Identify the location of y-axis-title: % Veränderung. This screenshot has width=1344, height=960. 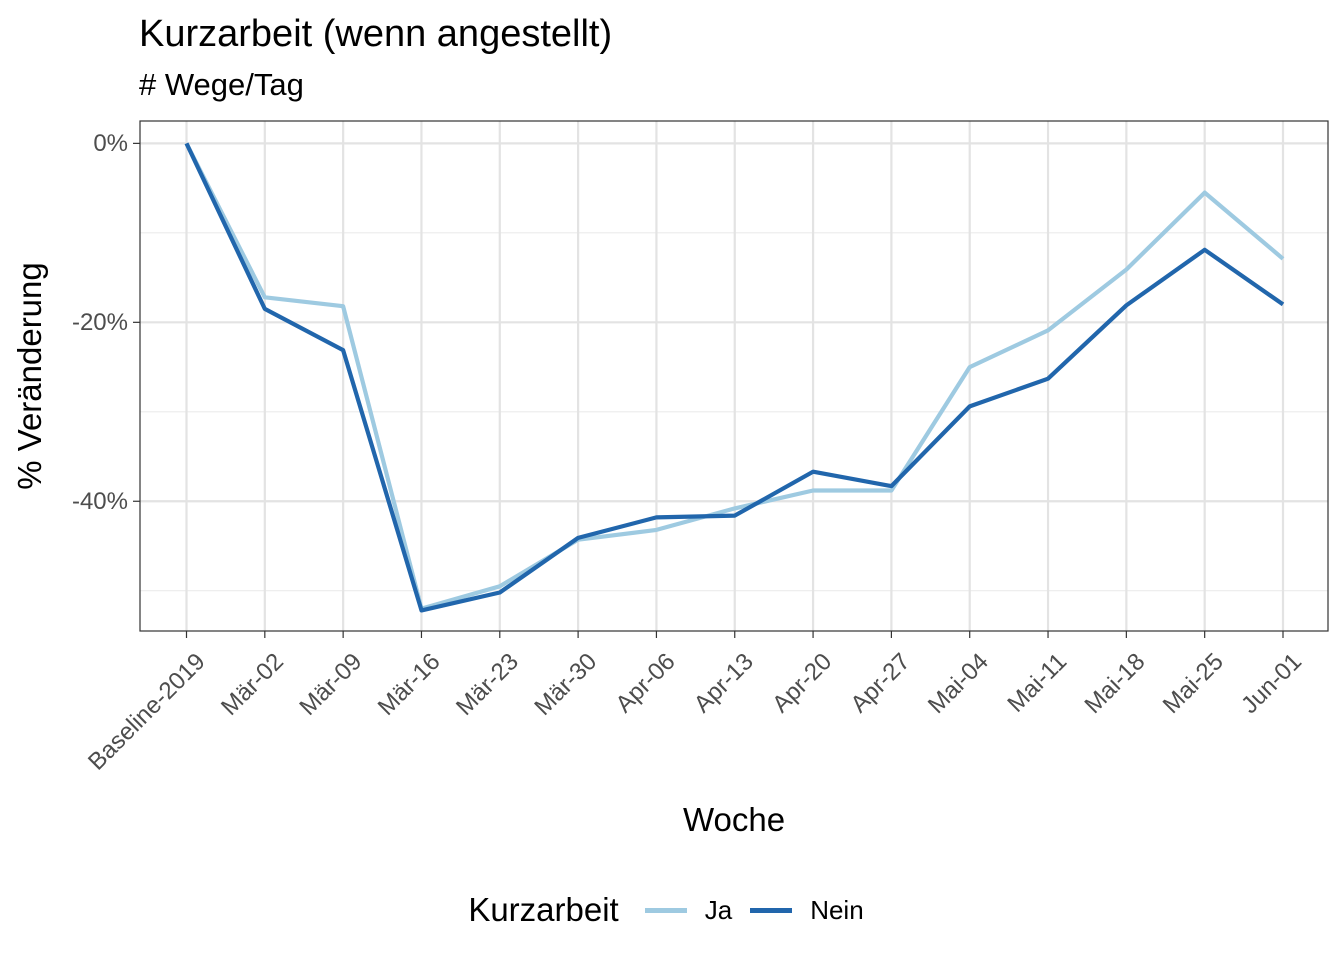
(29, 376).